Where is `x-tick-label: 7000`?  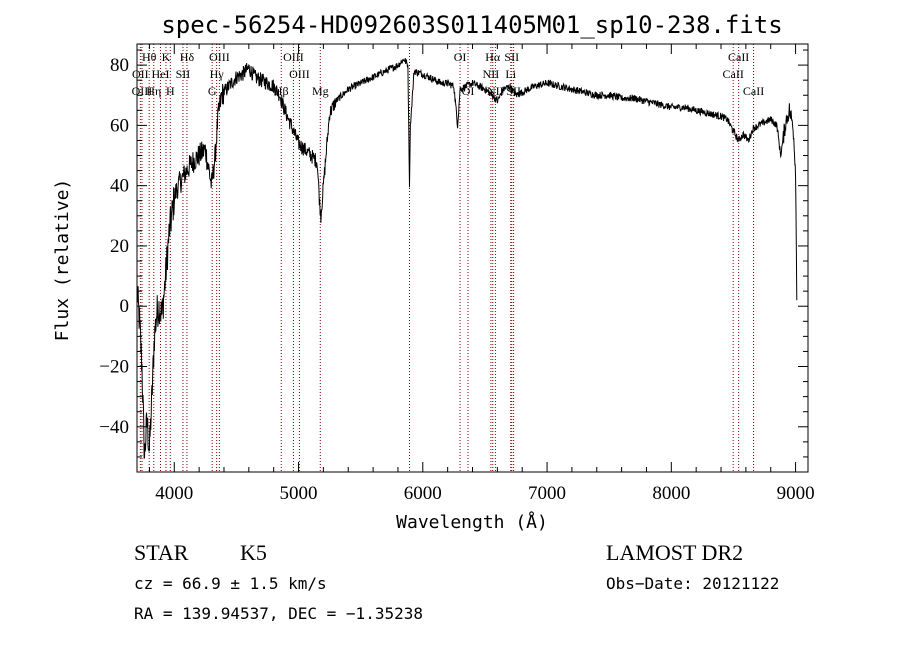
x-tick-label: 7000 is located at coordinates (547, 493).